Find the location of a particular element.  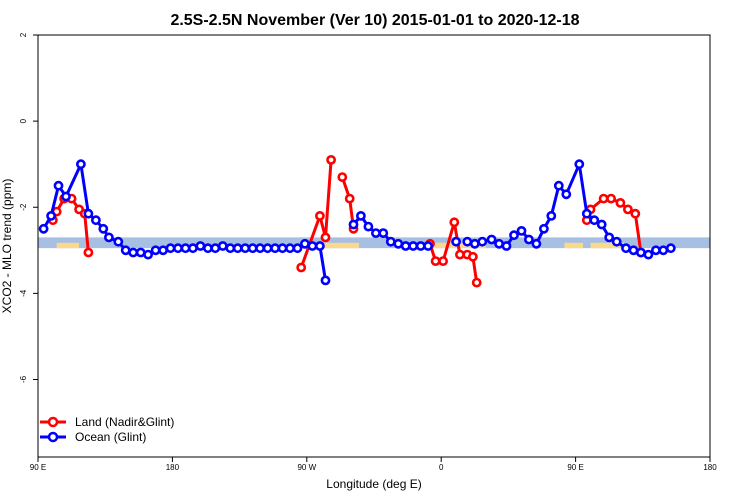

x-axis: 90 E 180 90 W 0 90 E 180 is located at coordinates (373, 464).